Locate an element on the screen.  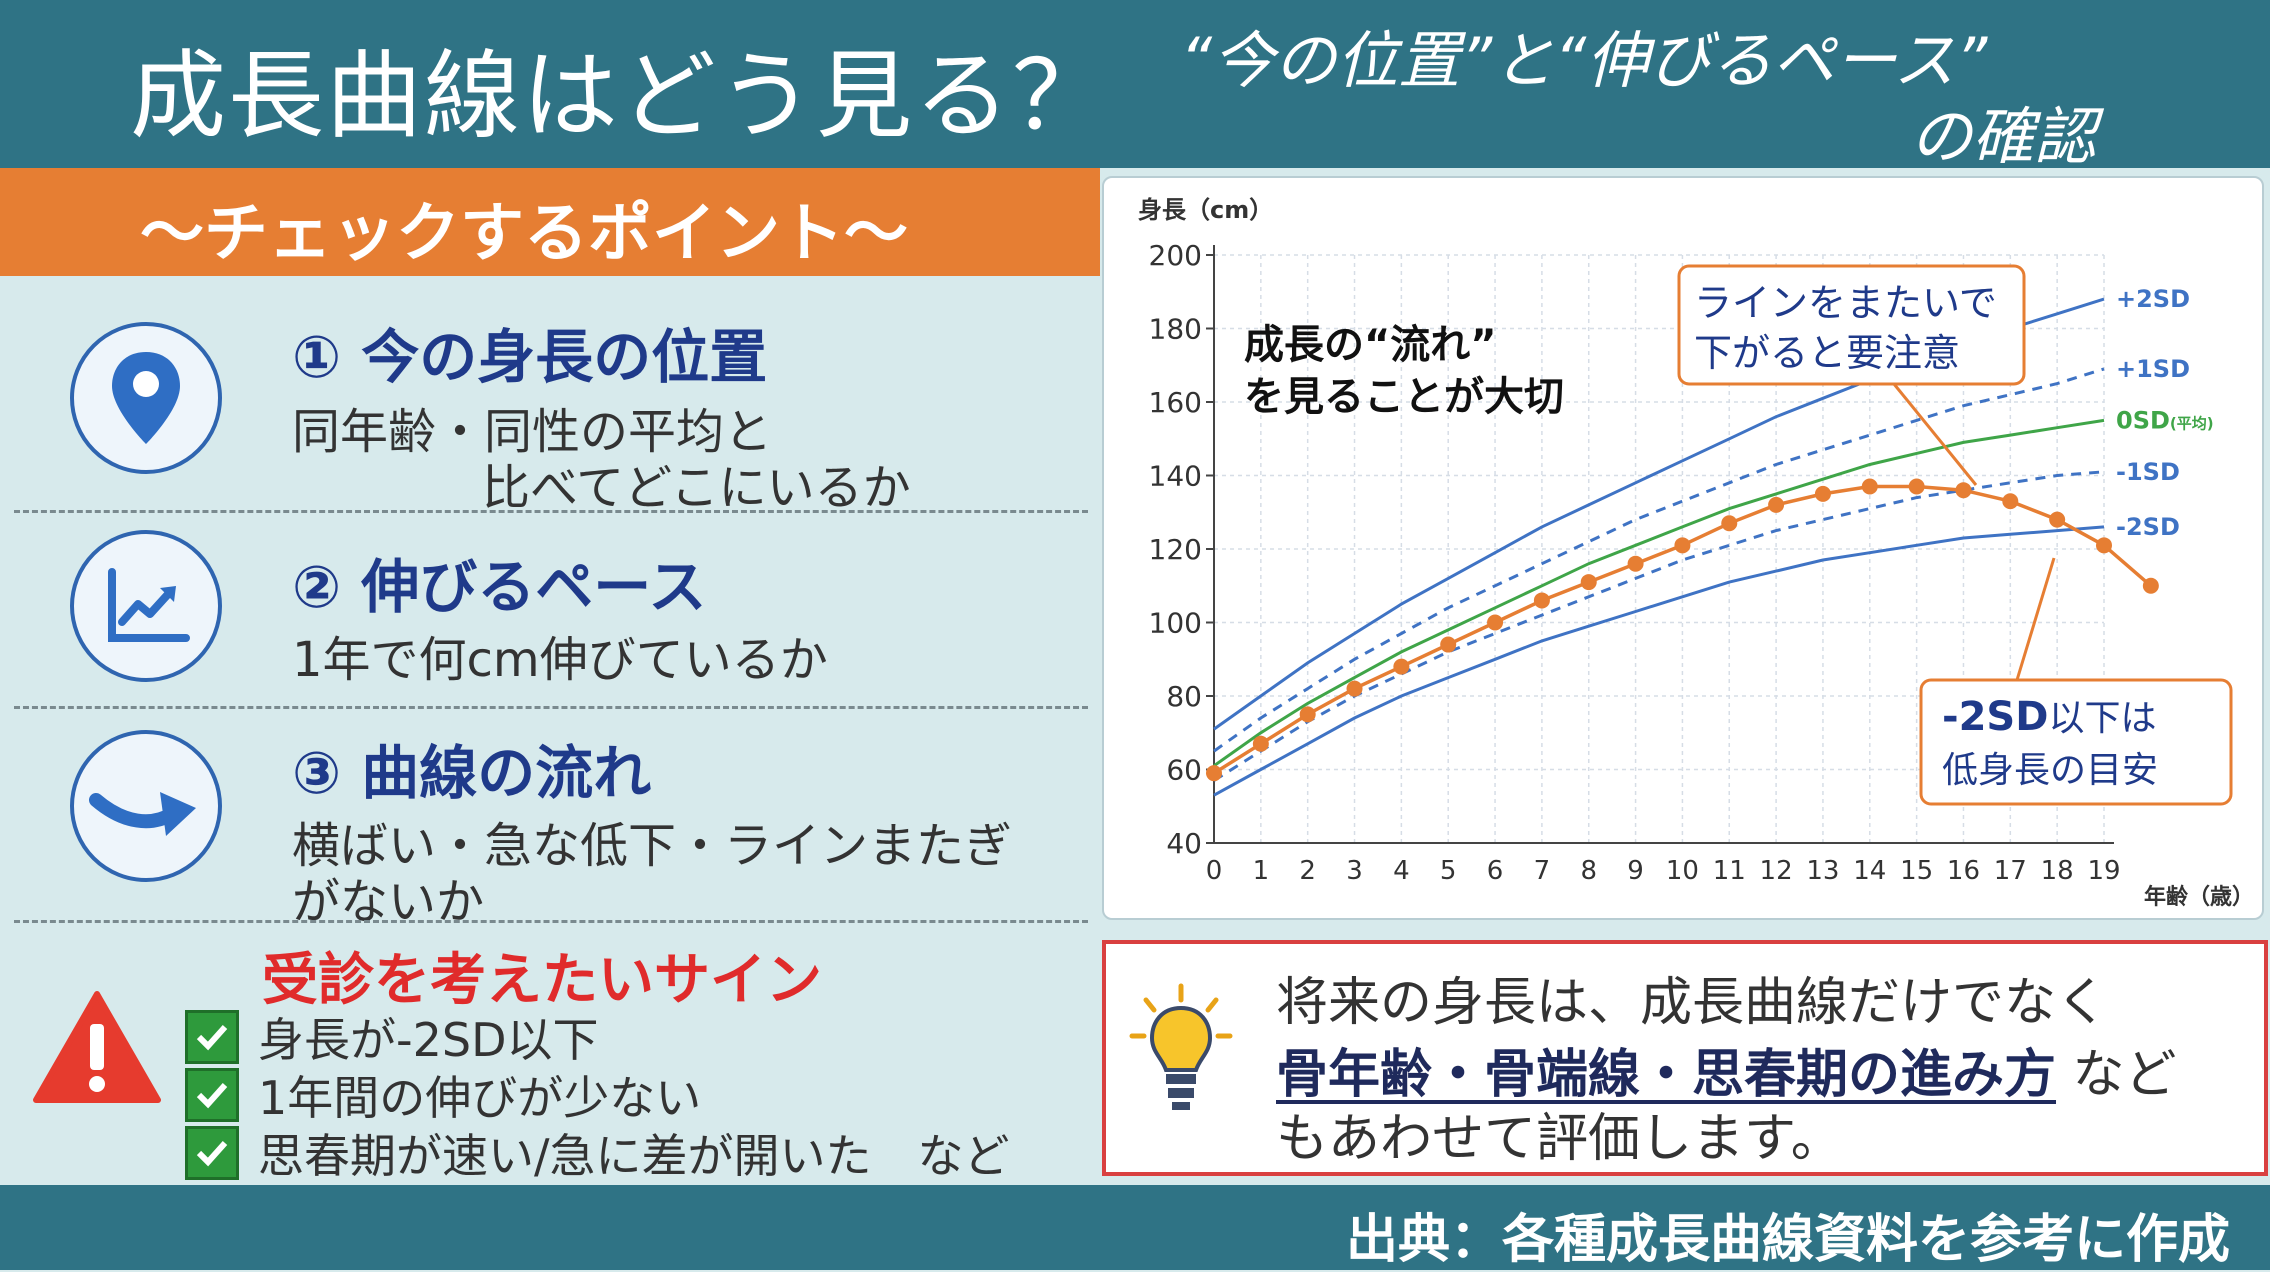
curved-arrow-icon is located at coordinates (146, 806).